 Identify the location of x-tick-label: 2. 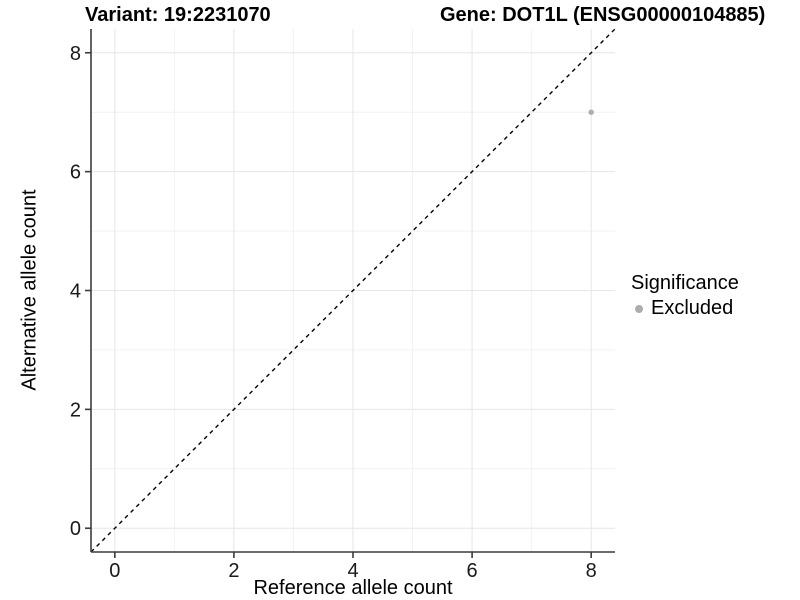
(233, 571).